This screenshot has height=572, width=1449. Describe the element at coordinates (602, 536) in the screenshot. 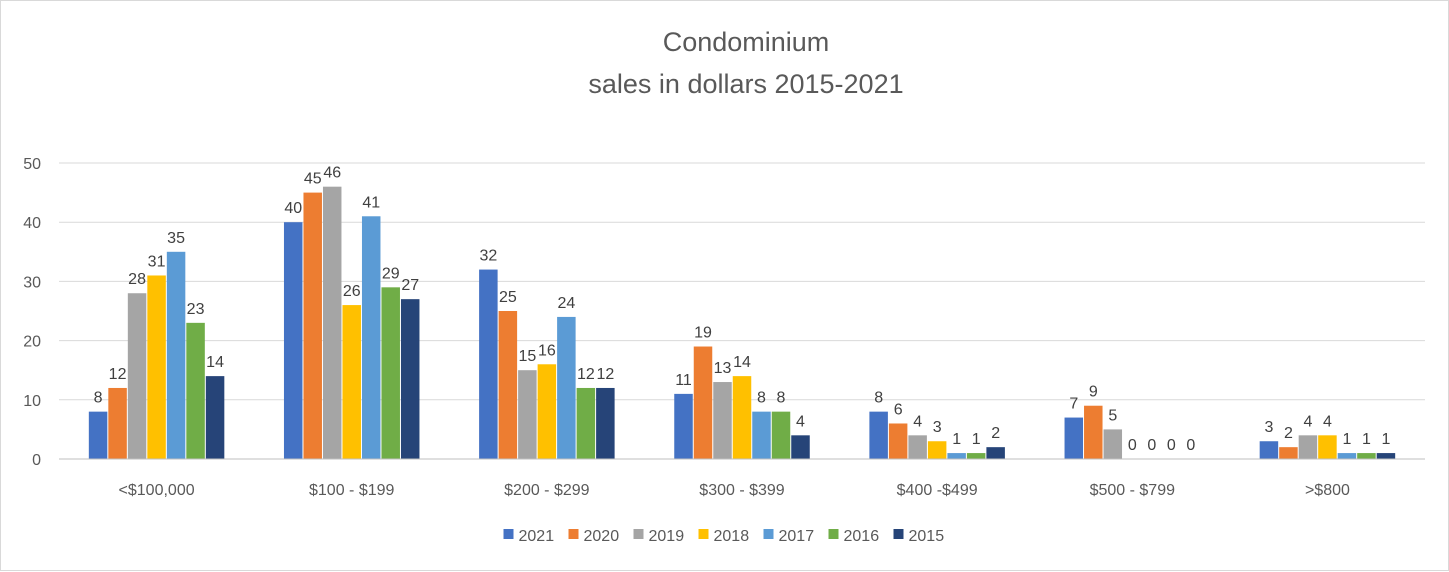

I see `legend-label: 2020` at that location.